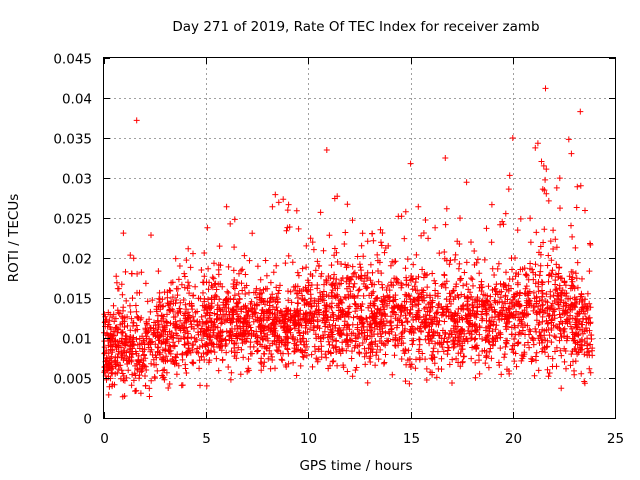  Describe the element at coordinates (77, 260) in the screenshot. I see `y-tick-label: 0.02` at that location.